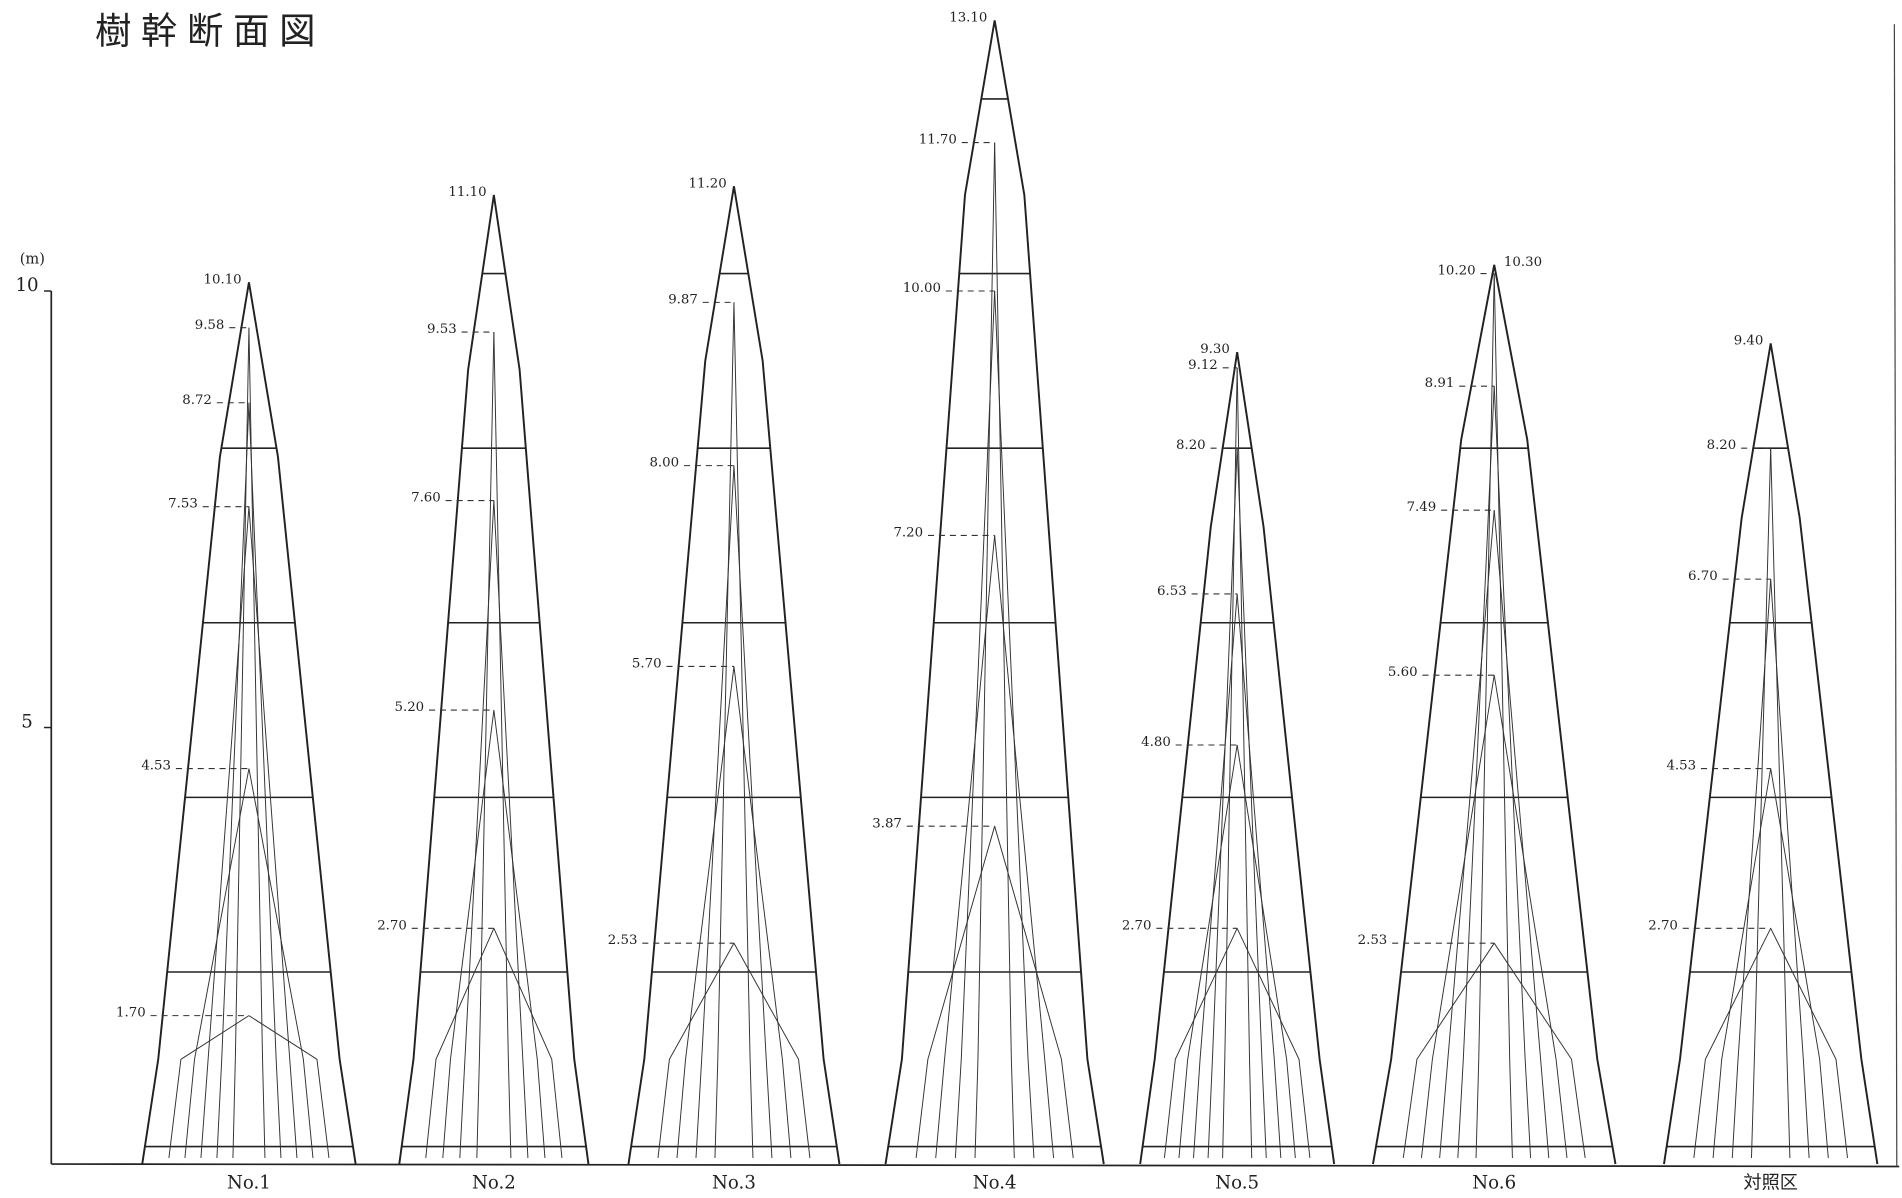  Describe the element at coordinates (683, 299) in the screenshot. I see `height-label: 9.87` at that location.